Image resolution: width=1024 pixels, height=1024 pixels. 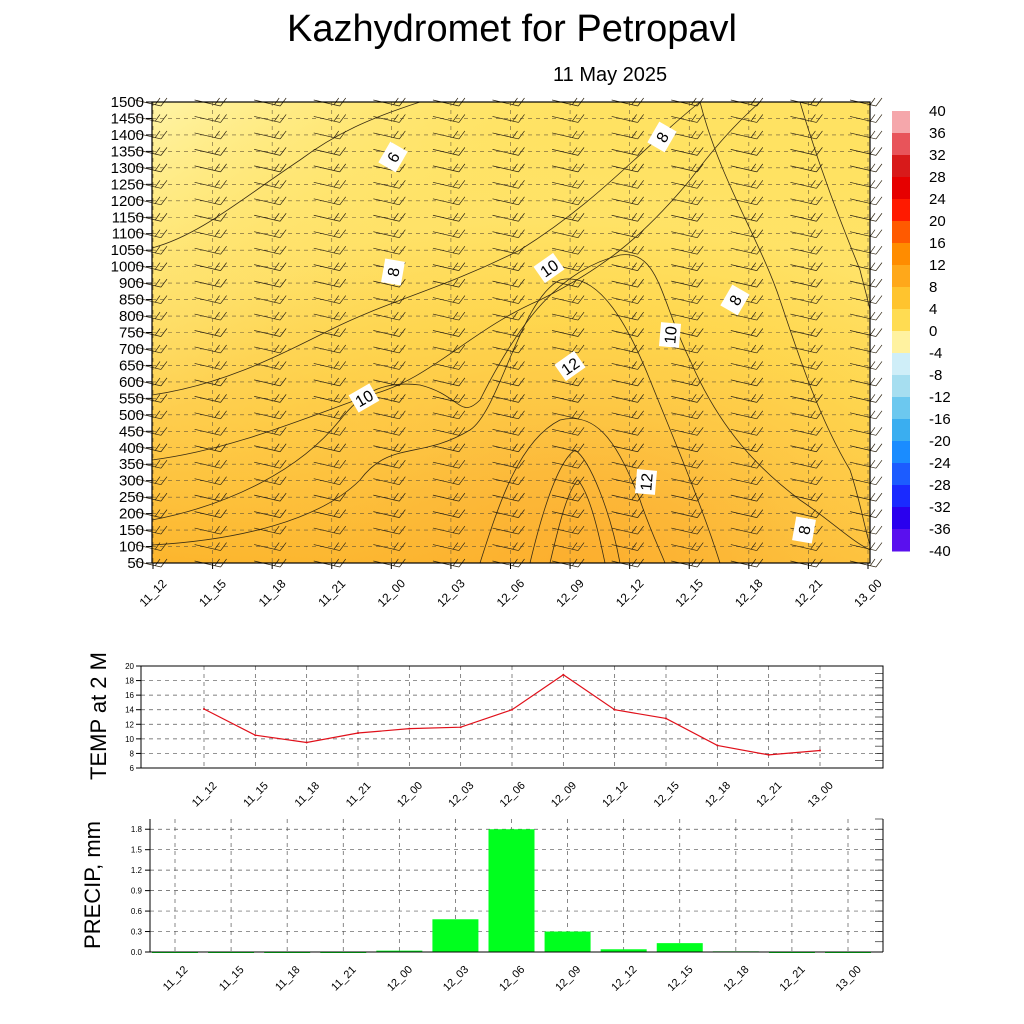 I want to click on contour-label: 12, so click(x=646, y=482).